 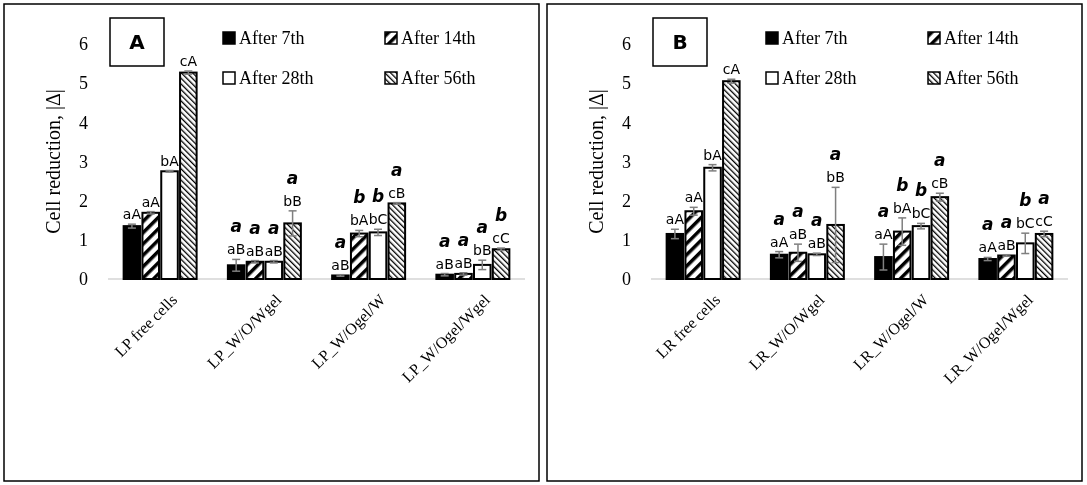 What do you see at coordinates (501, 226) in the screenshot?
I see `data-label: b cC` at bounding box center [501, 226].